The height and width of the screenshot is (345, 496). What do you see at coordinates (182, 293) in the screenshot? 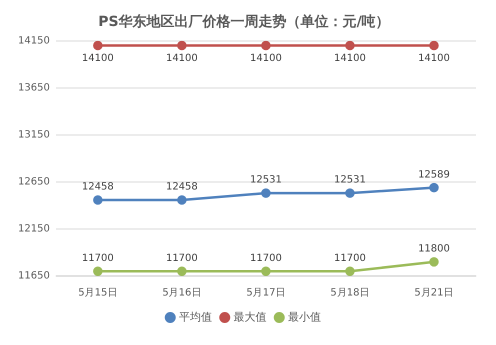
I see `x-tick-label: 5月16日` at bounding box center [182, 293].